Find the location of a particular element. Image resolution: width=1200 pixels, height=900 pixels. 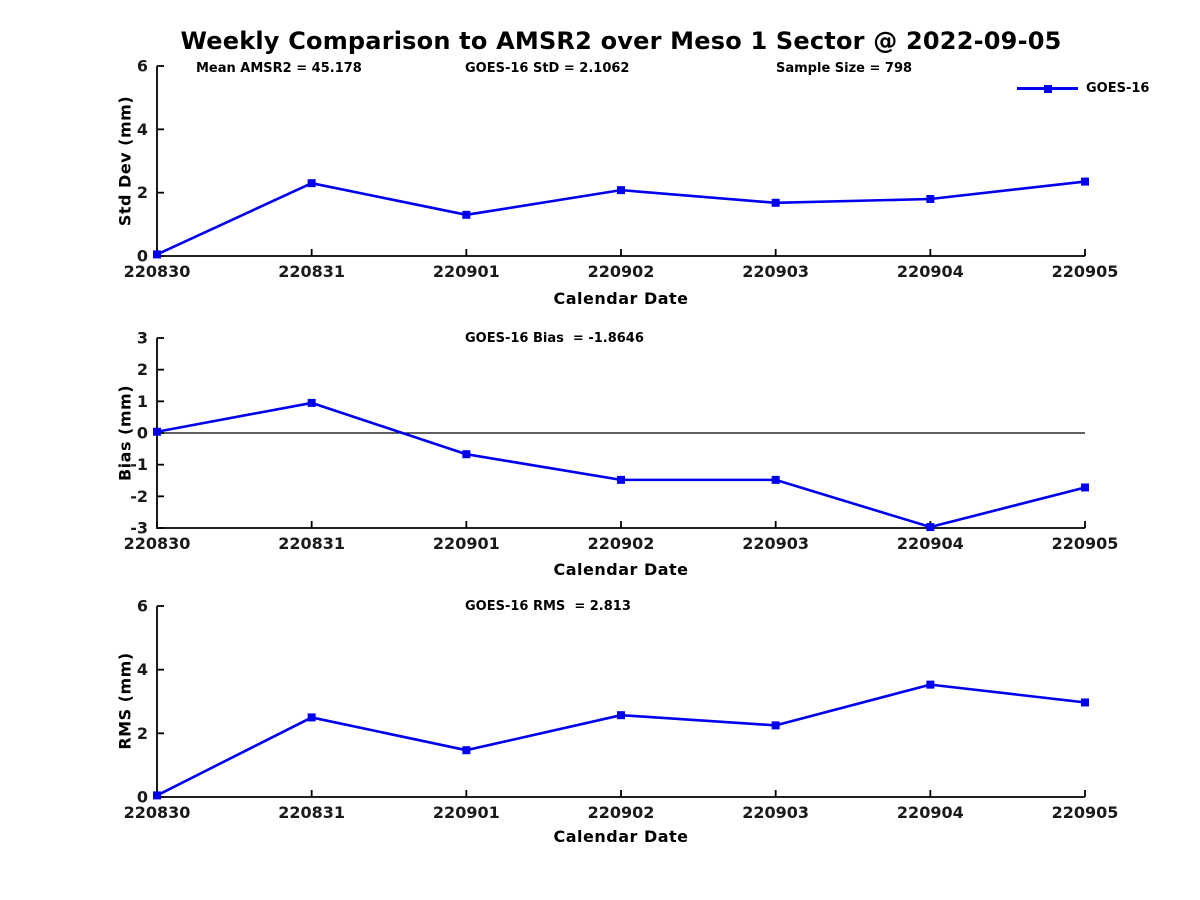

y-tick-label: -2 is located at coordinates (139, 496).